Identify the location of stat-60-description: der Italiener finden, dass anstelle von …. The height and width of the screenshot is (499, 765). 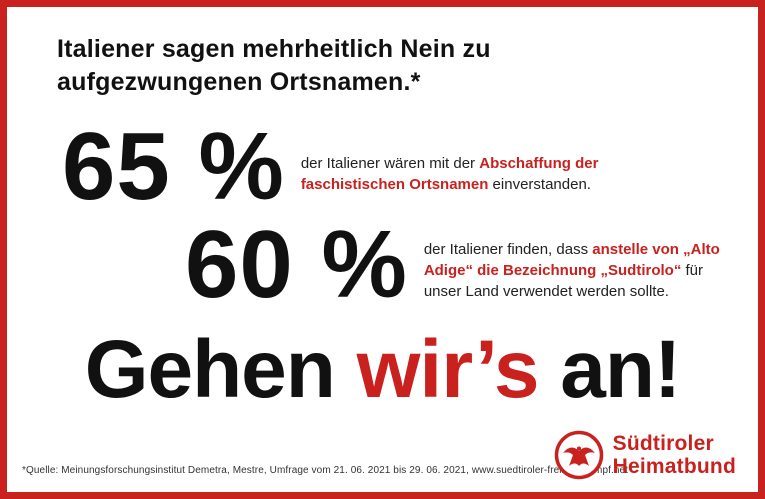
(574, 270).